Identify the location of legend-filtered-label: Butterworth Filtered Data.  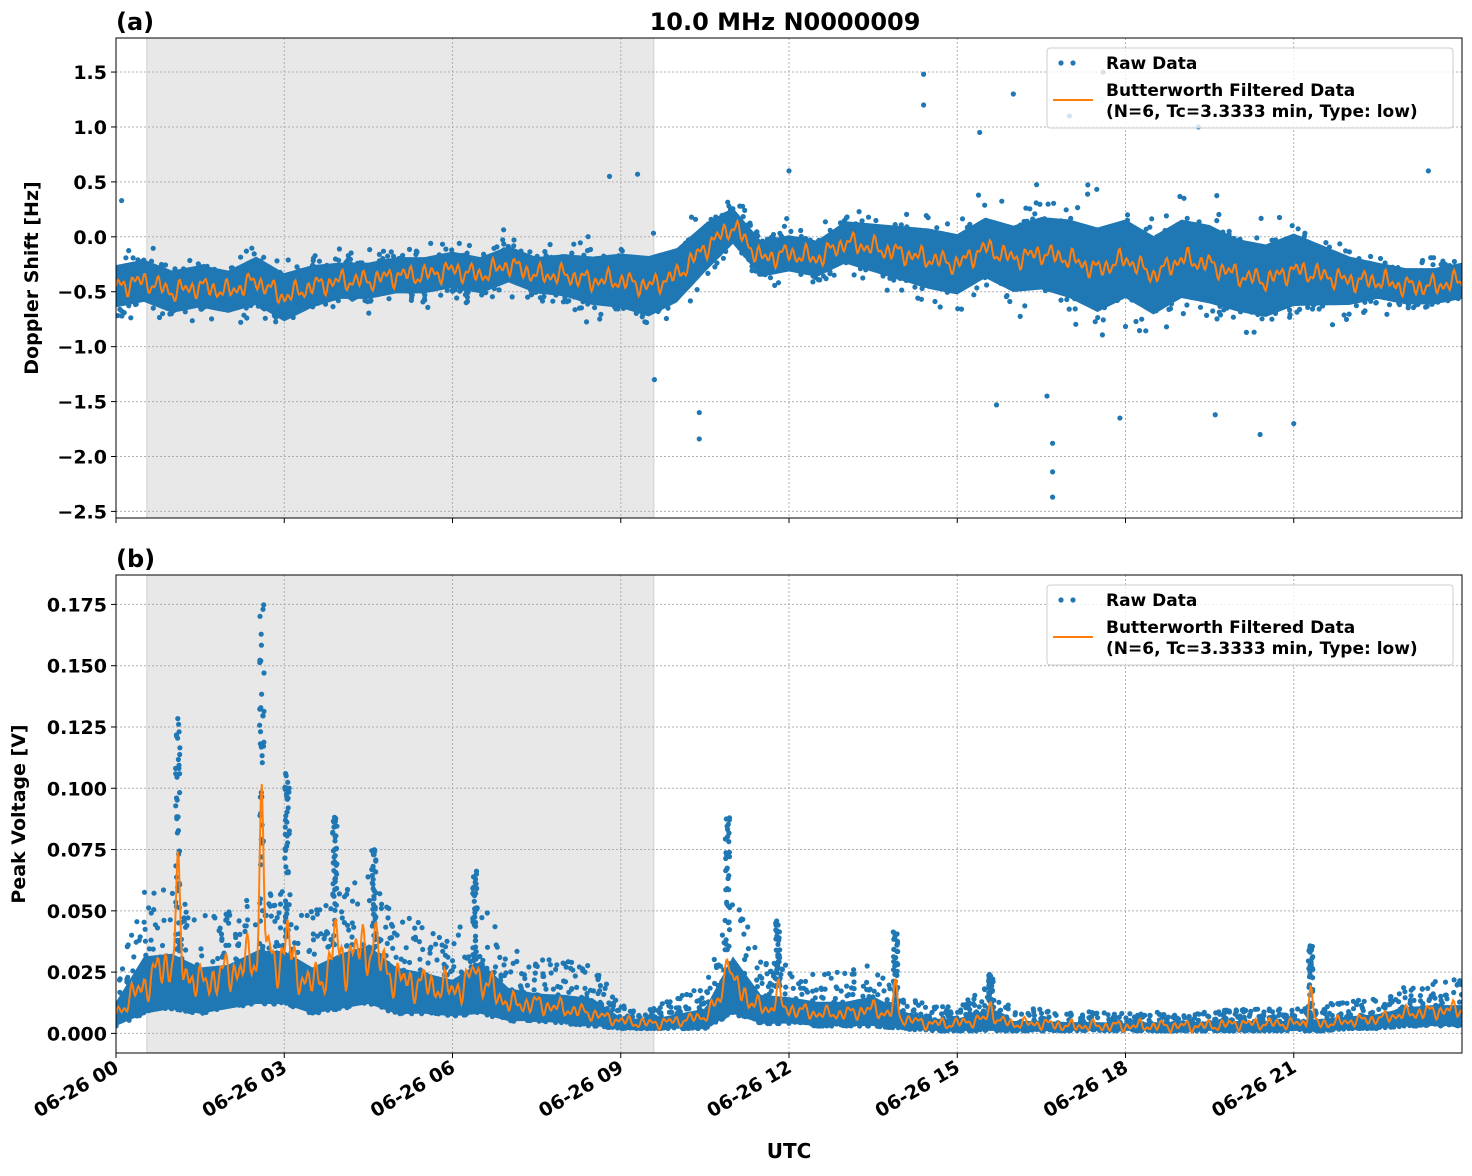
(1230, 91).